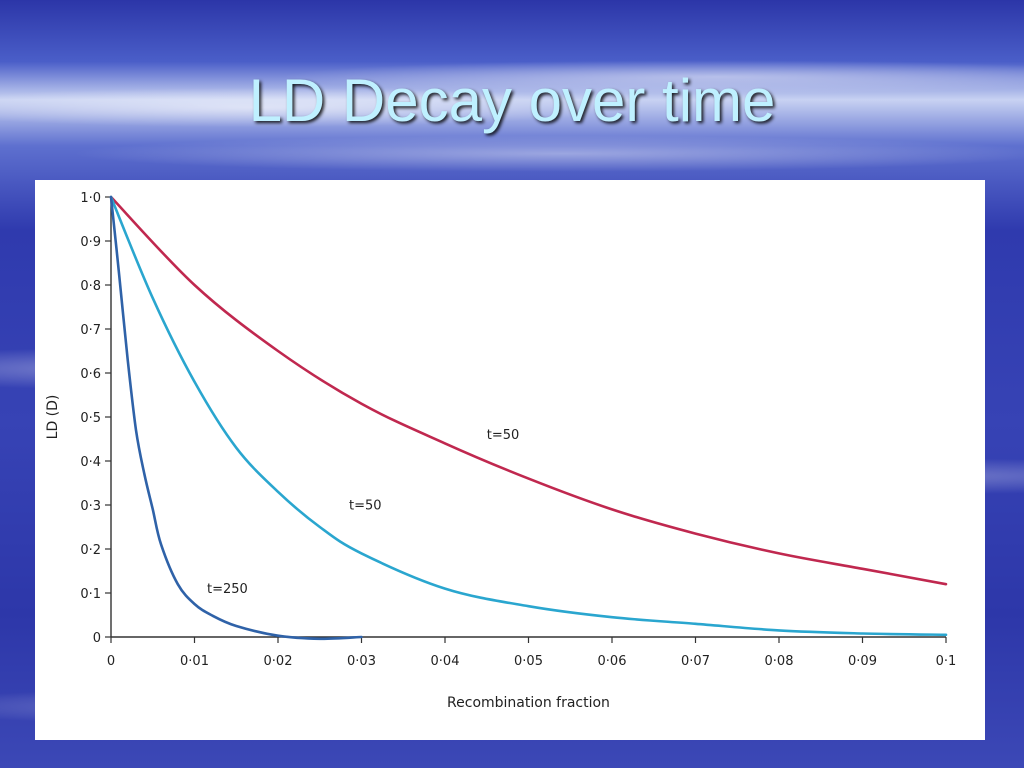 Image resolution: width=1024 pixels, height=768 pixels. Describe the element at coordinates (512, 100) in the screenshot. I see `slide-title: LD Decay over time` at that location.